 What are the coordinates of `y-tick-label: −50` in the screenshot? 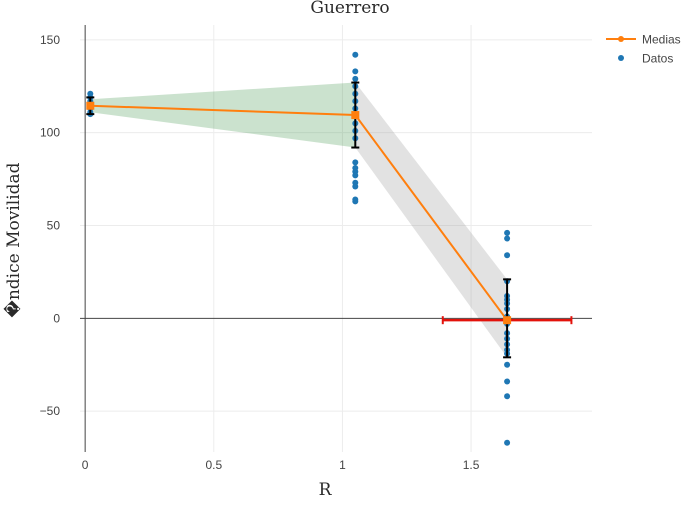 It's located at (50, 411).